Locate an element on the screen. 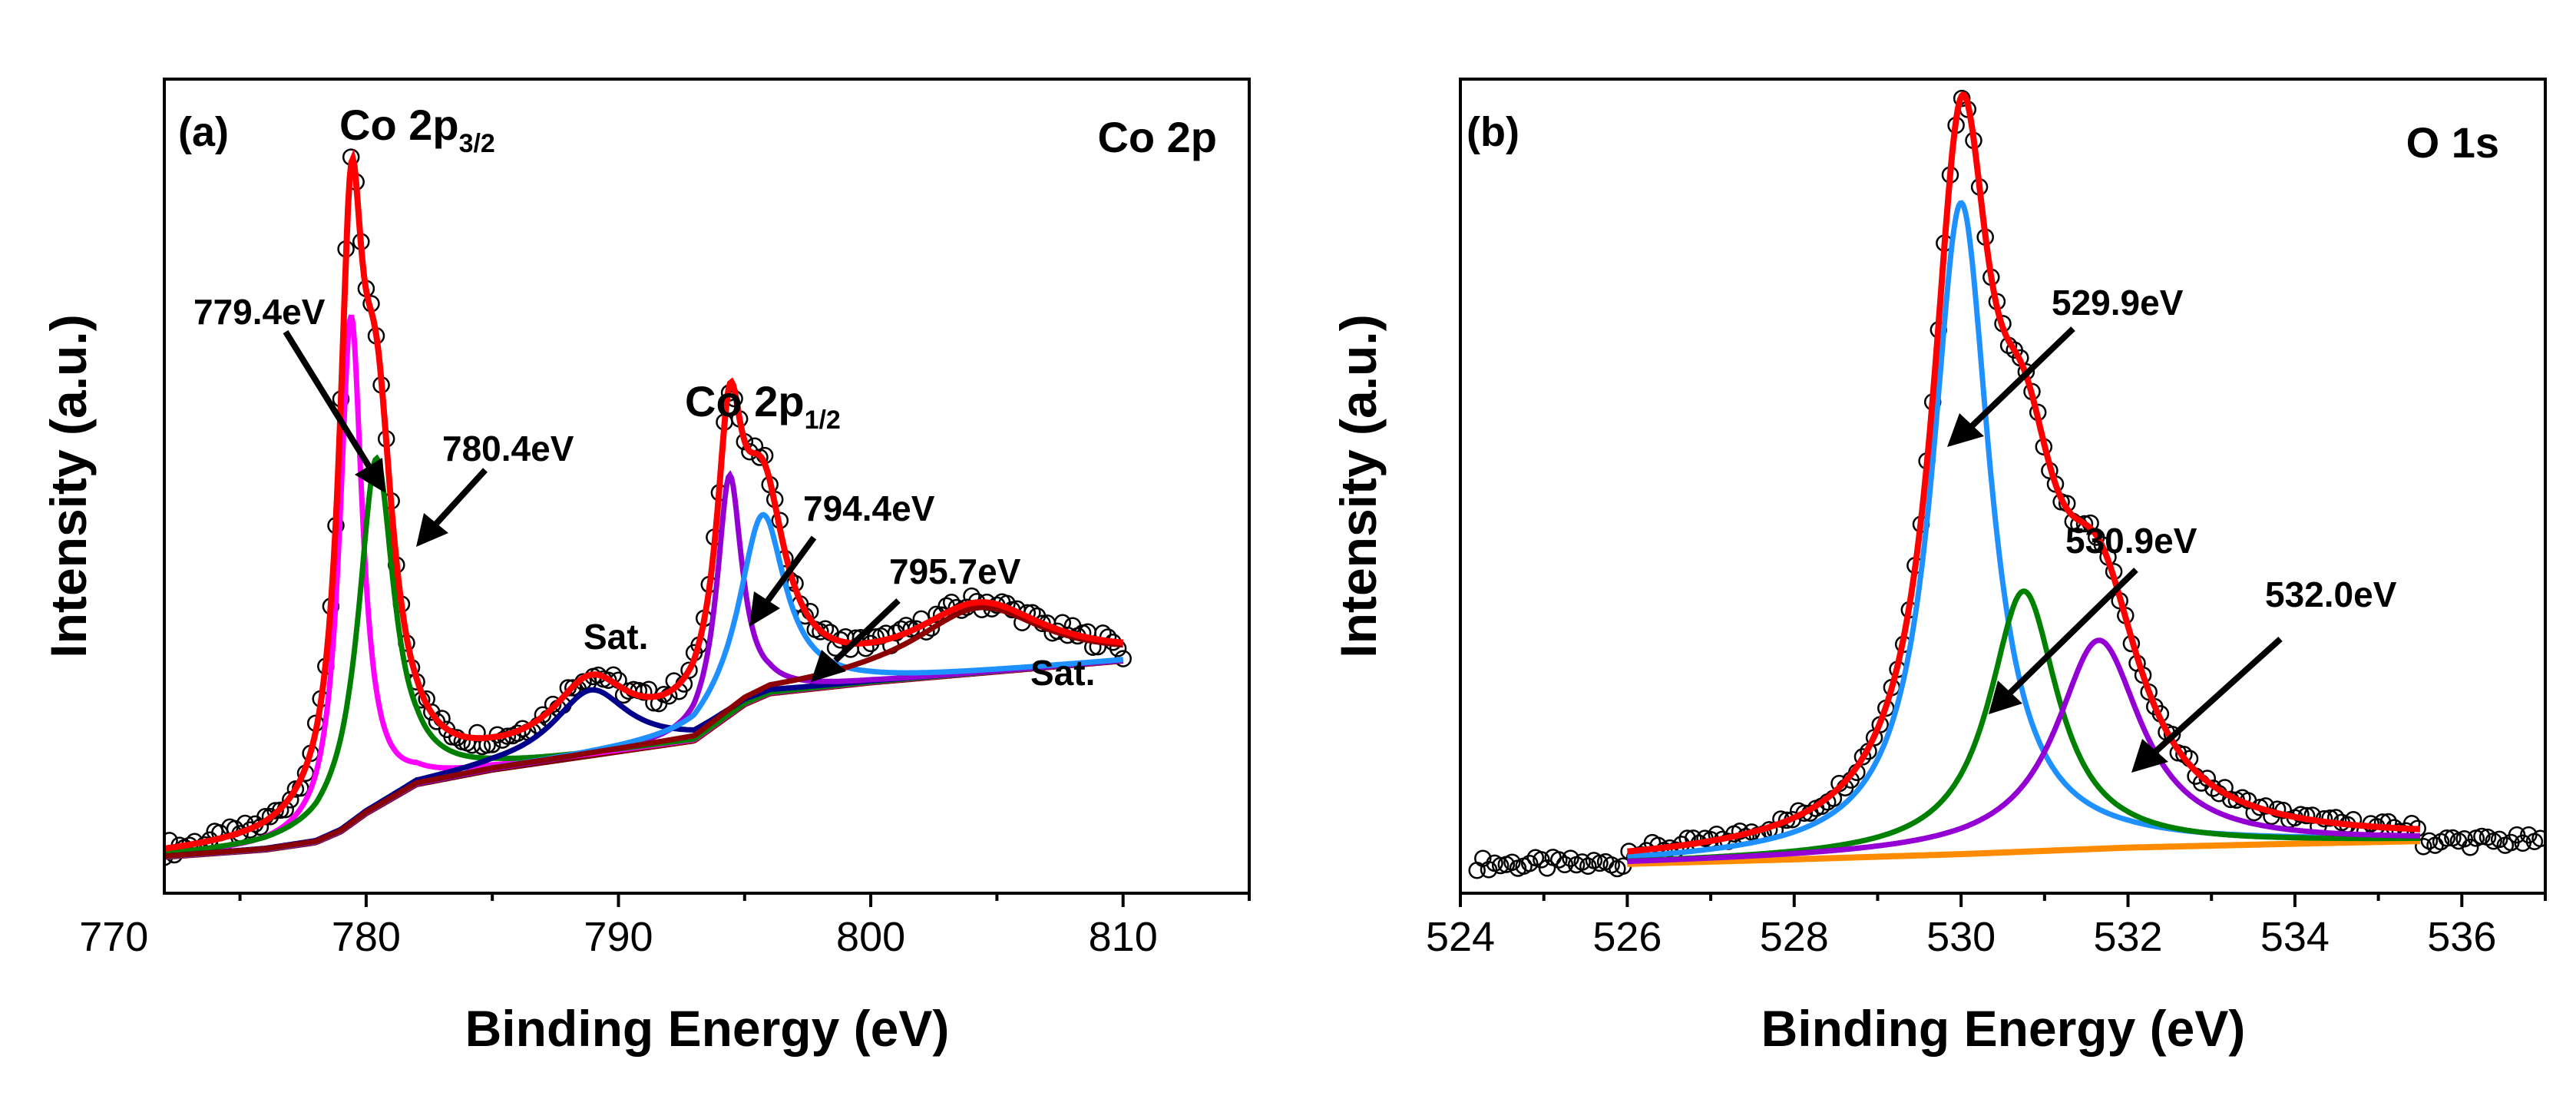 The width and height of the screenshot is (2576, 1119). panel-a-y-axis-title: Intensity (a.u.) is located at coordinates (68, 485).